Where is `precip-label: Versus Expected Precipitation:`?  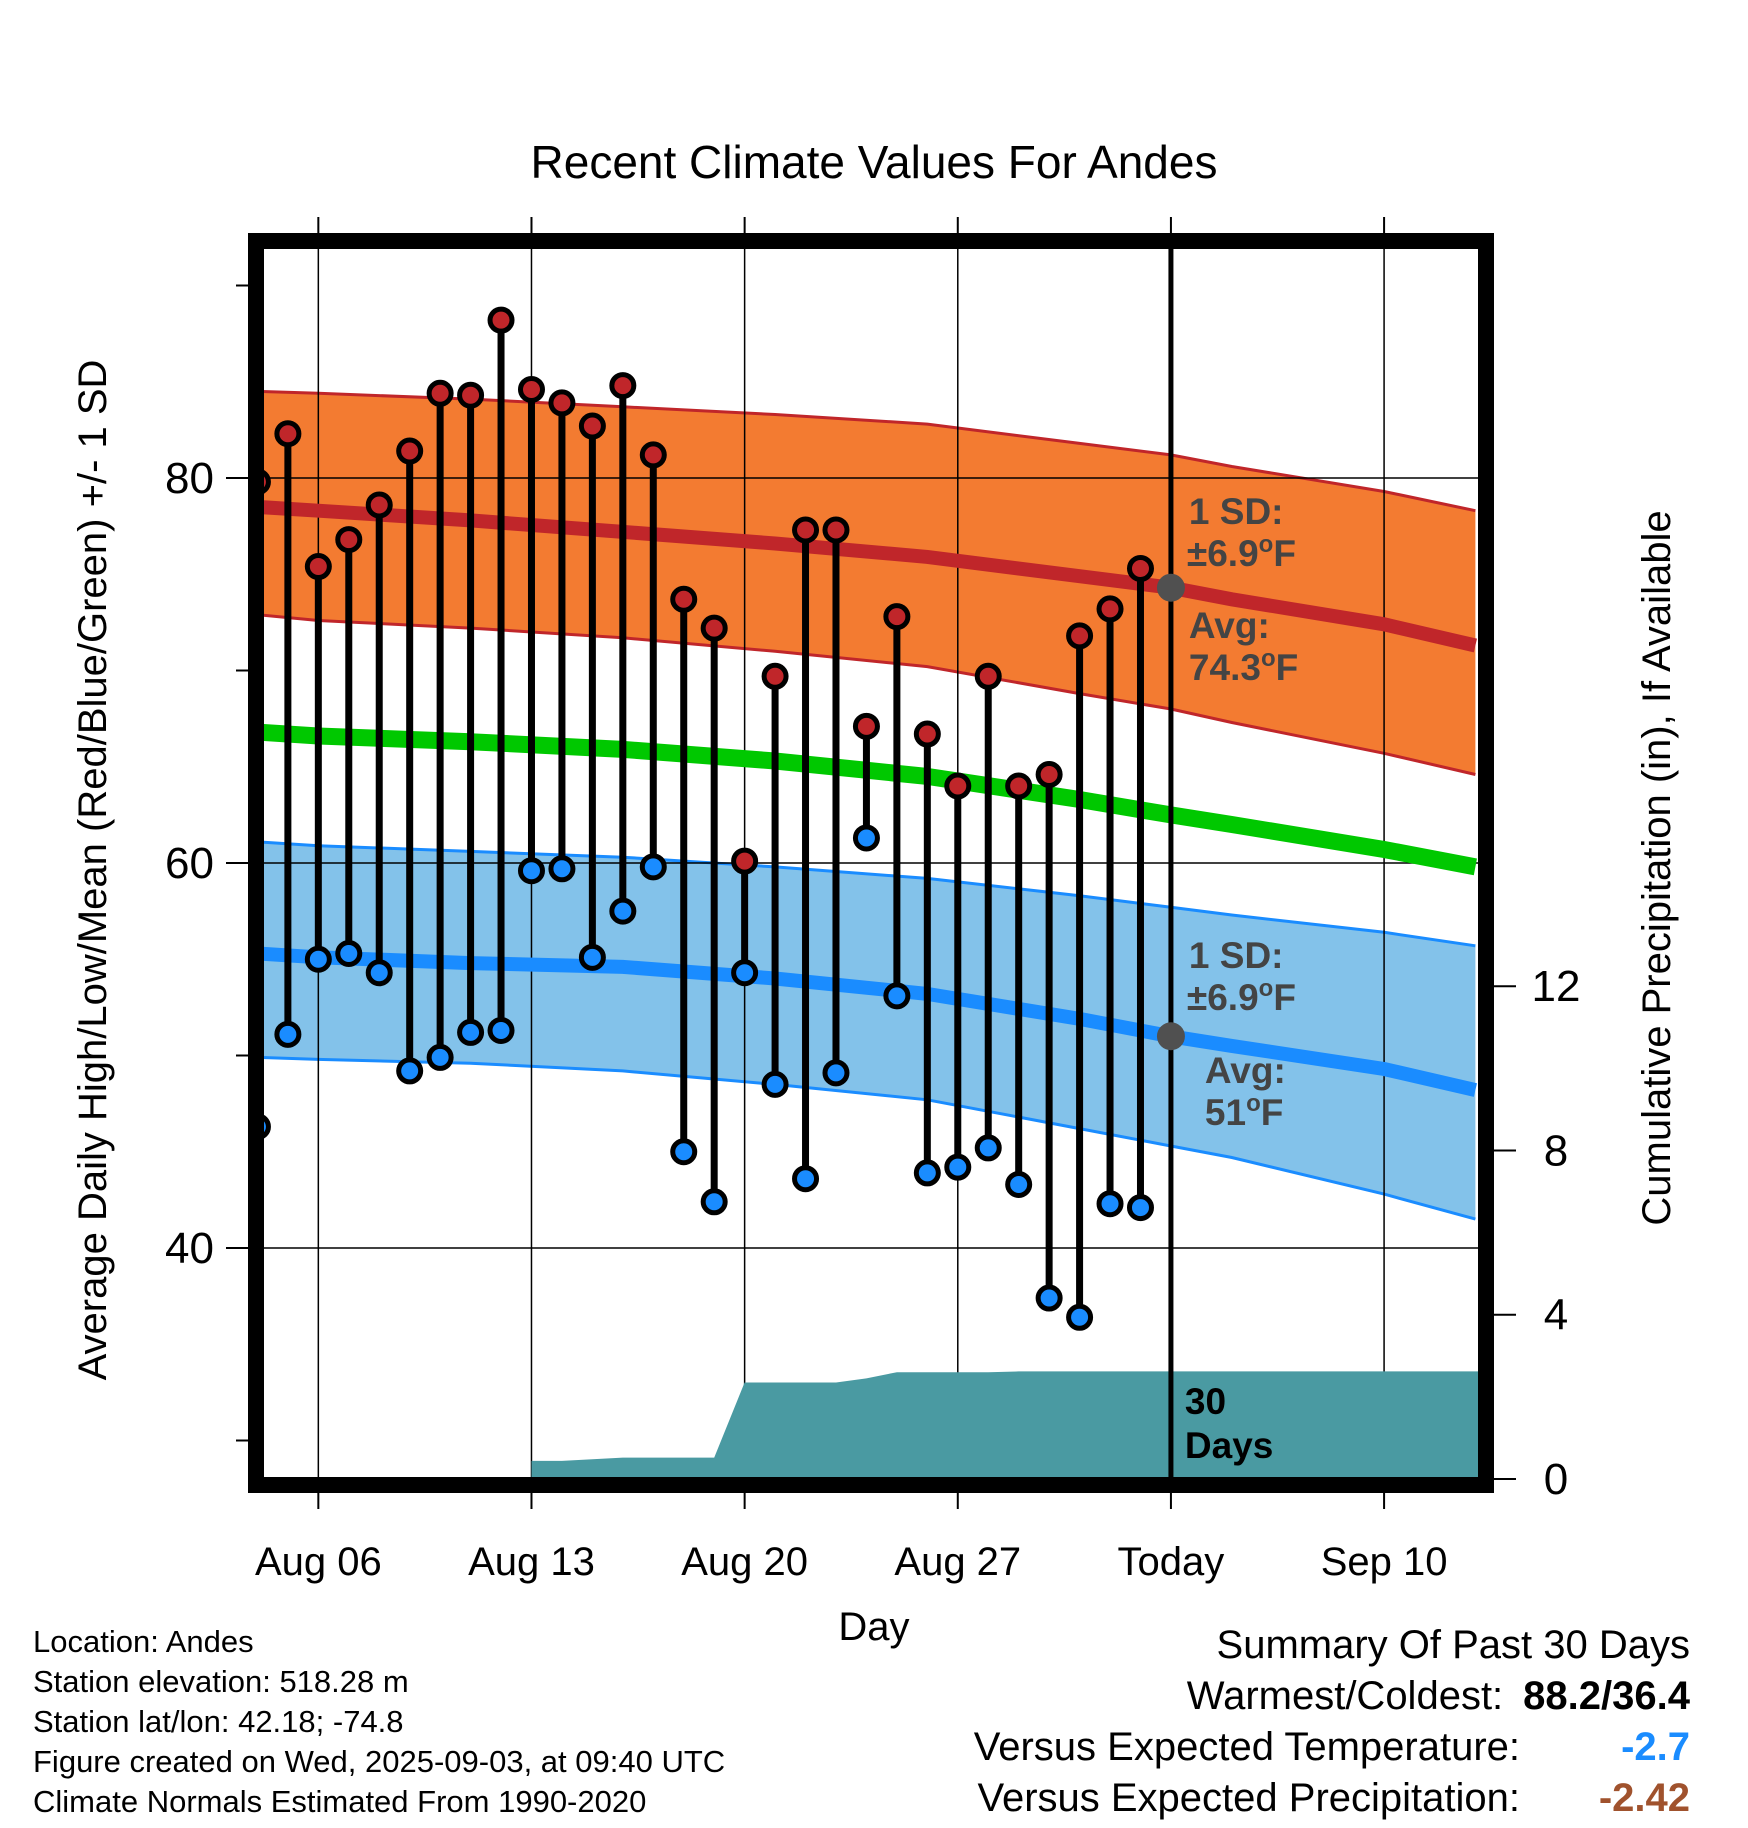 precip-label: Versus Expected Precipitation: is located at coordinates (1248, 1798).